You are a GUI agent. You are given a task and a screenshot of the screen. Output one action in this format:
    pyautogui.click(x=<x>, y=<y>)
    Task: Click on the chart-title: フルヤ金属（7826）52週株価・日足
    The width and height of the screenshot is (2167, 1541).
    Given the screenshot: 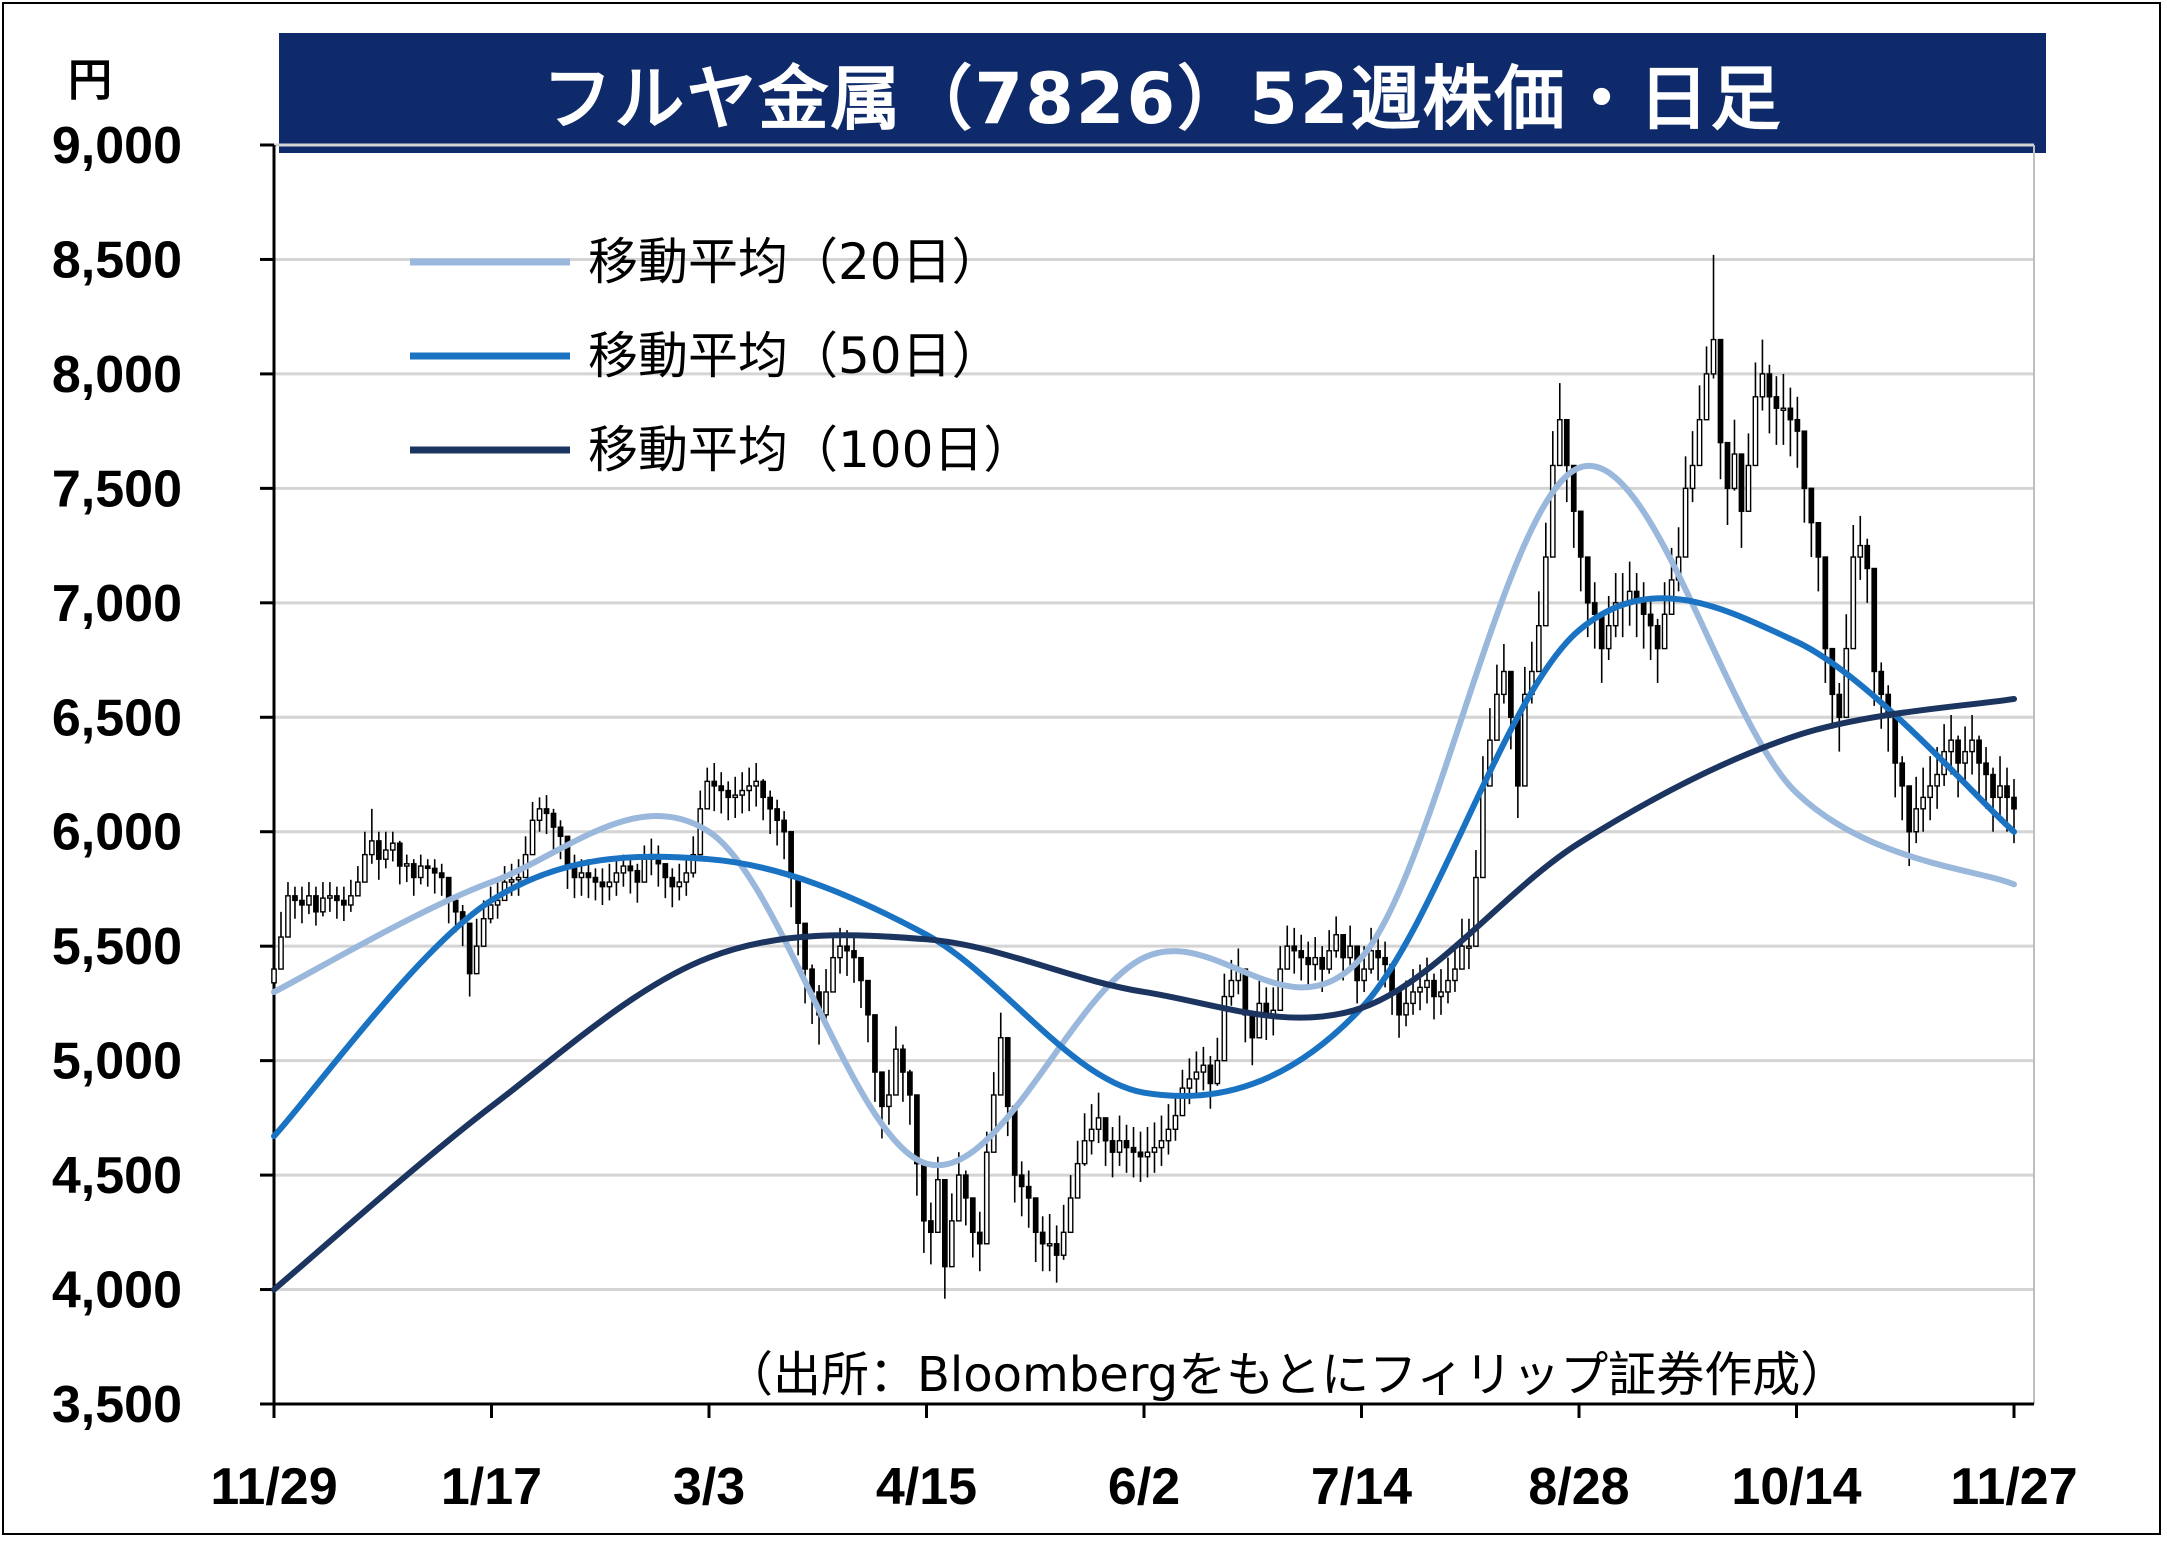 What is the action you would take?
    pyautogui.click(x=1162, y=93)
    